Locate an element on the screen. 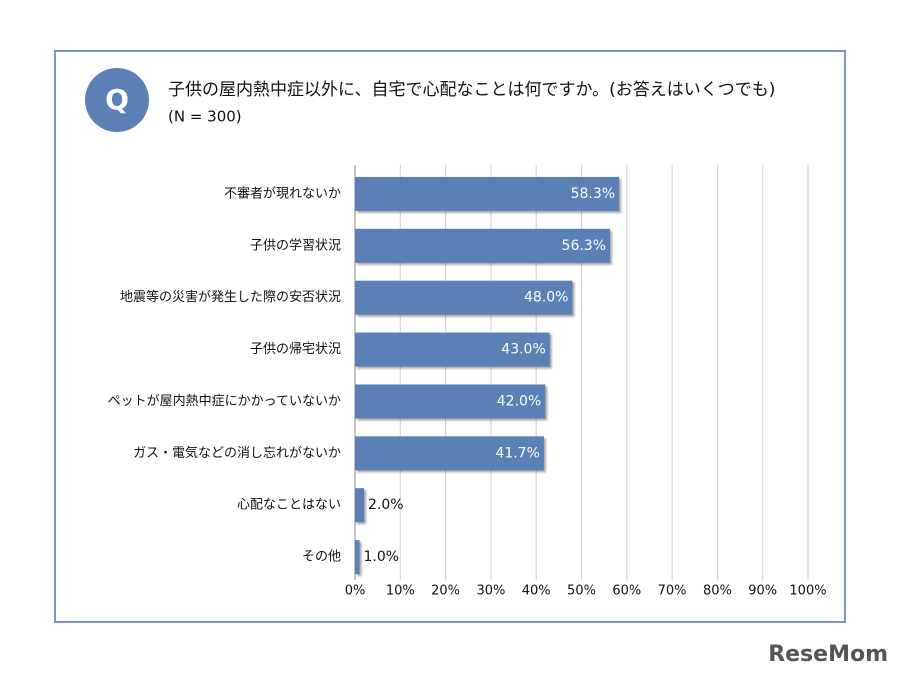 The width and height of the screenshot is (900, 675). chart-subtitle: (N = 300) is located at coordinates (205, 117).